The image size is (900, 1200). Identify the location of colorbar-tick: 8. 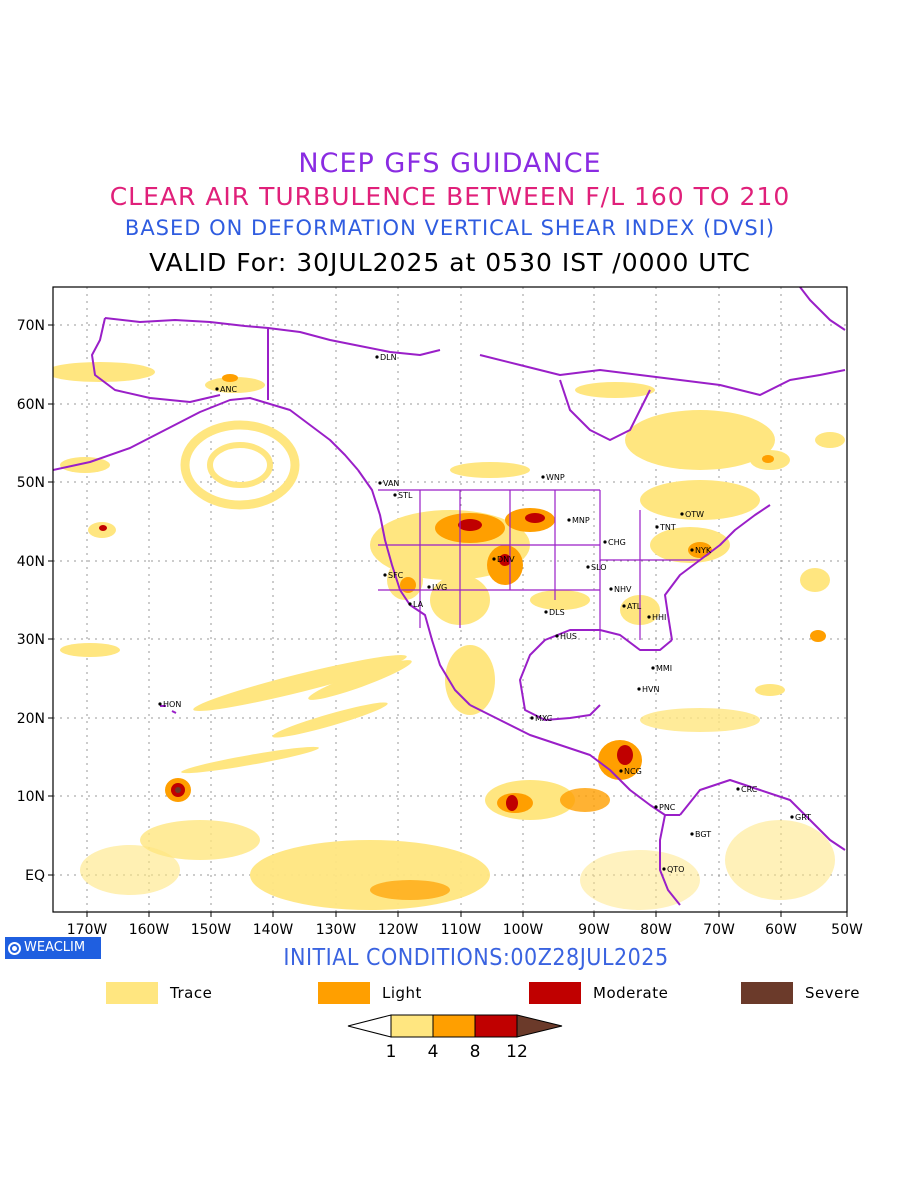
(475, 1052).